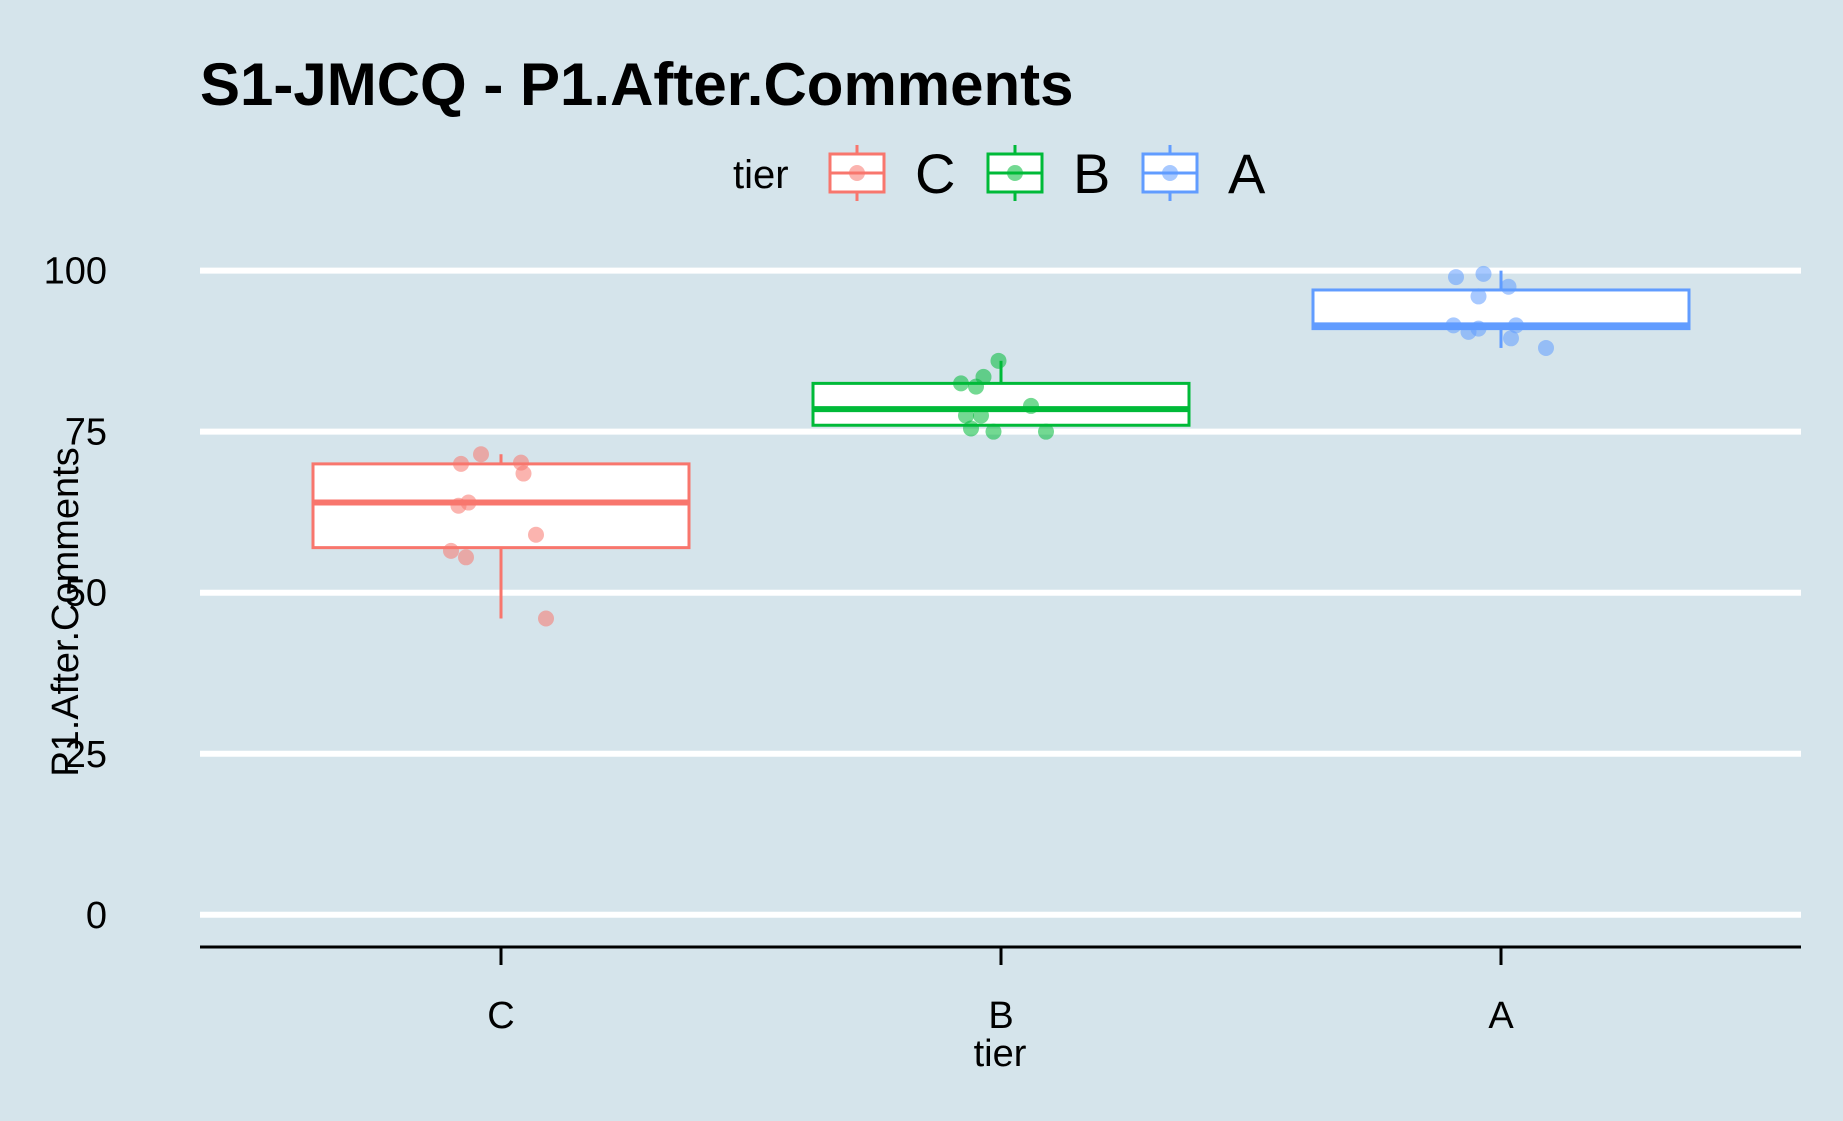 This screenshot has height=1121, width=1843. Describe the element at coordinates (1000, 1016) in the screenshot. I see `x-tick-label: B` at that location.